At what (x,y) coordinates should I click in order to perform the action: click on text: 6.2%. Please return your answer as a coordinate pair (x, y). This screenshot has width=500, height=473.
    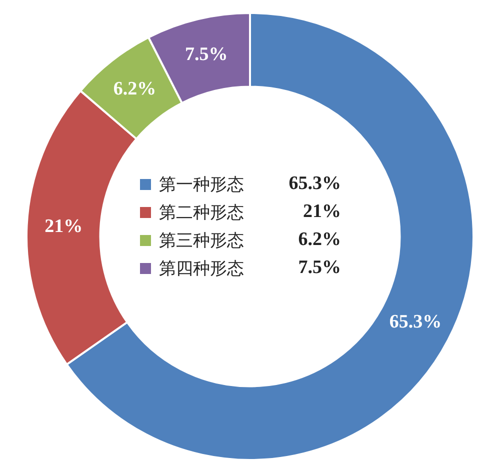
    Looking at the image, I should click on (319, 239).